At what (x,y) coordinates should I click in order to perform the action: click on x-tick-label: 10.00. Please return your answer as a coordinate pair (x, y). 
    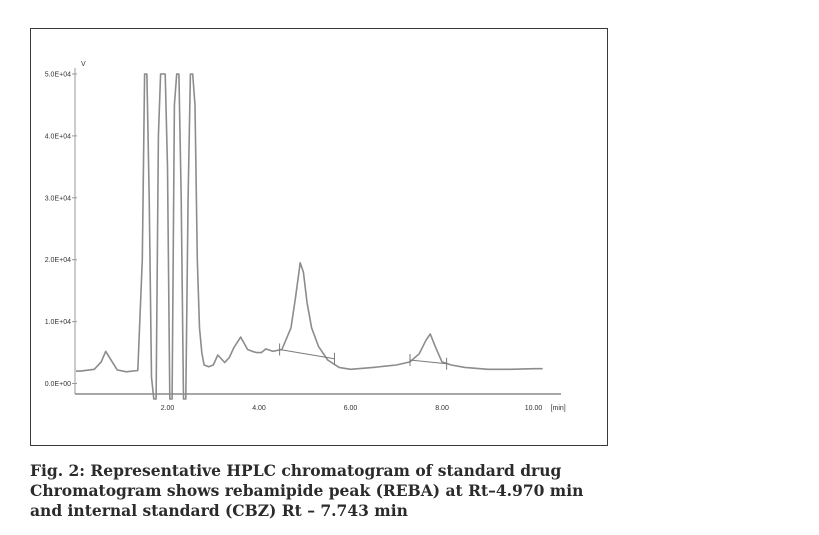
    Looking at the image, I should click on (534, 408).